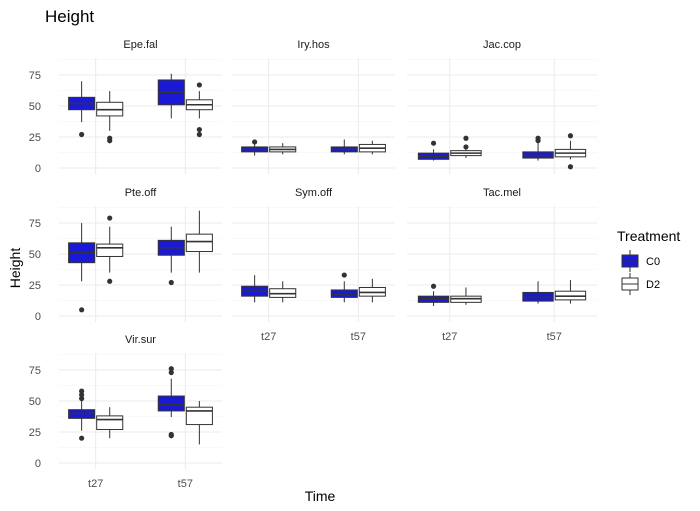 The image size is (700, 511). Describe the element at coordinates (653, 262) in the screenshot. I see `legend-label-c0: C0` at that location.